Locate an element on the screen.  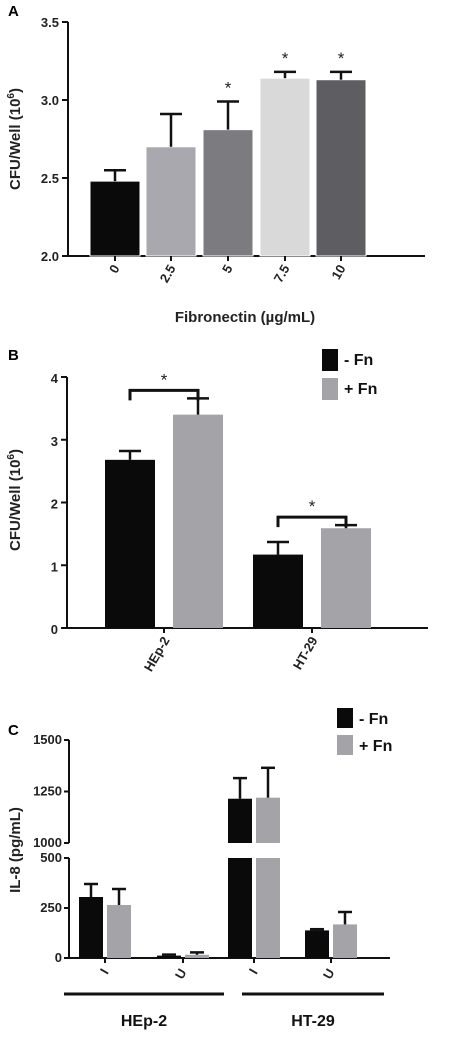
panel-c-letter: C is located at coordinates (13, 730).